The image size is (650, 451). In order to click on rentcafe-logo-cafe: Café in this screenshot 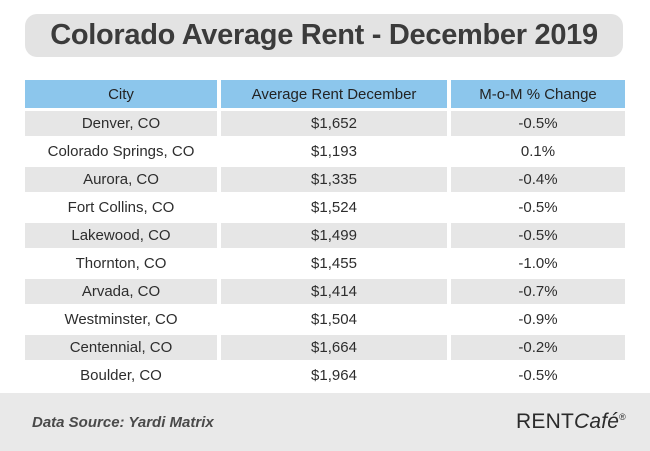, I will do `click(596, 421)`.